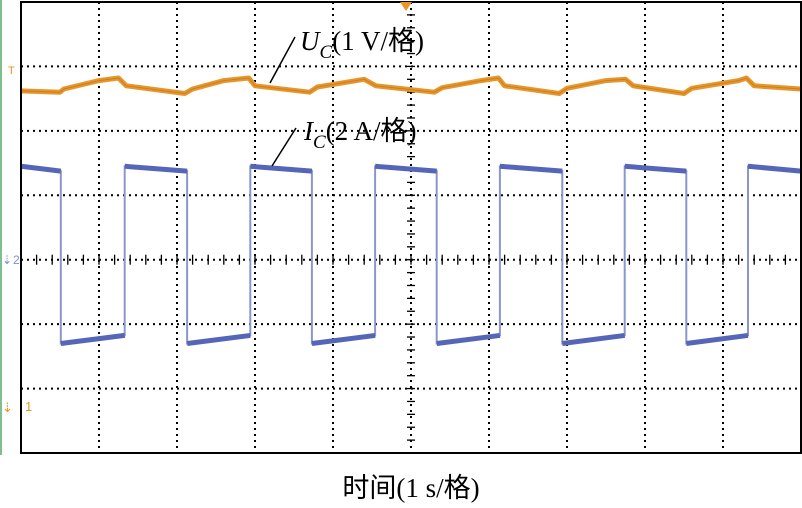  I want to click on svg-text: 1, so click(28, 406).